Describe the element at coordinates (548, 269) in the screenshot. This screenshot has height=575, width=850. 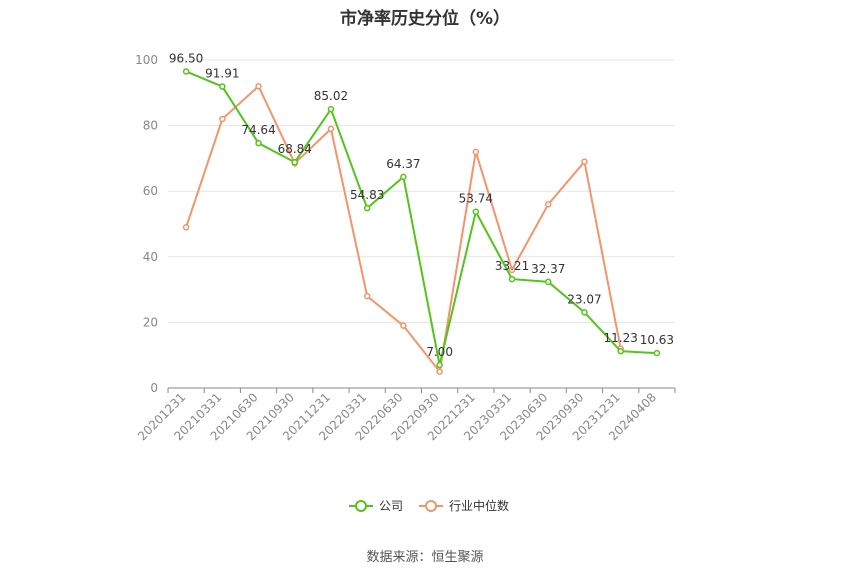
I see `data-label: 32.37` at that location.